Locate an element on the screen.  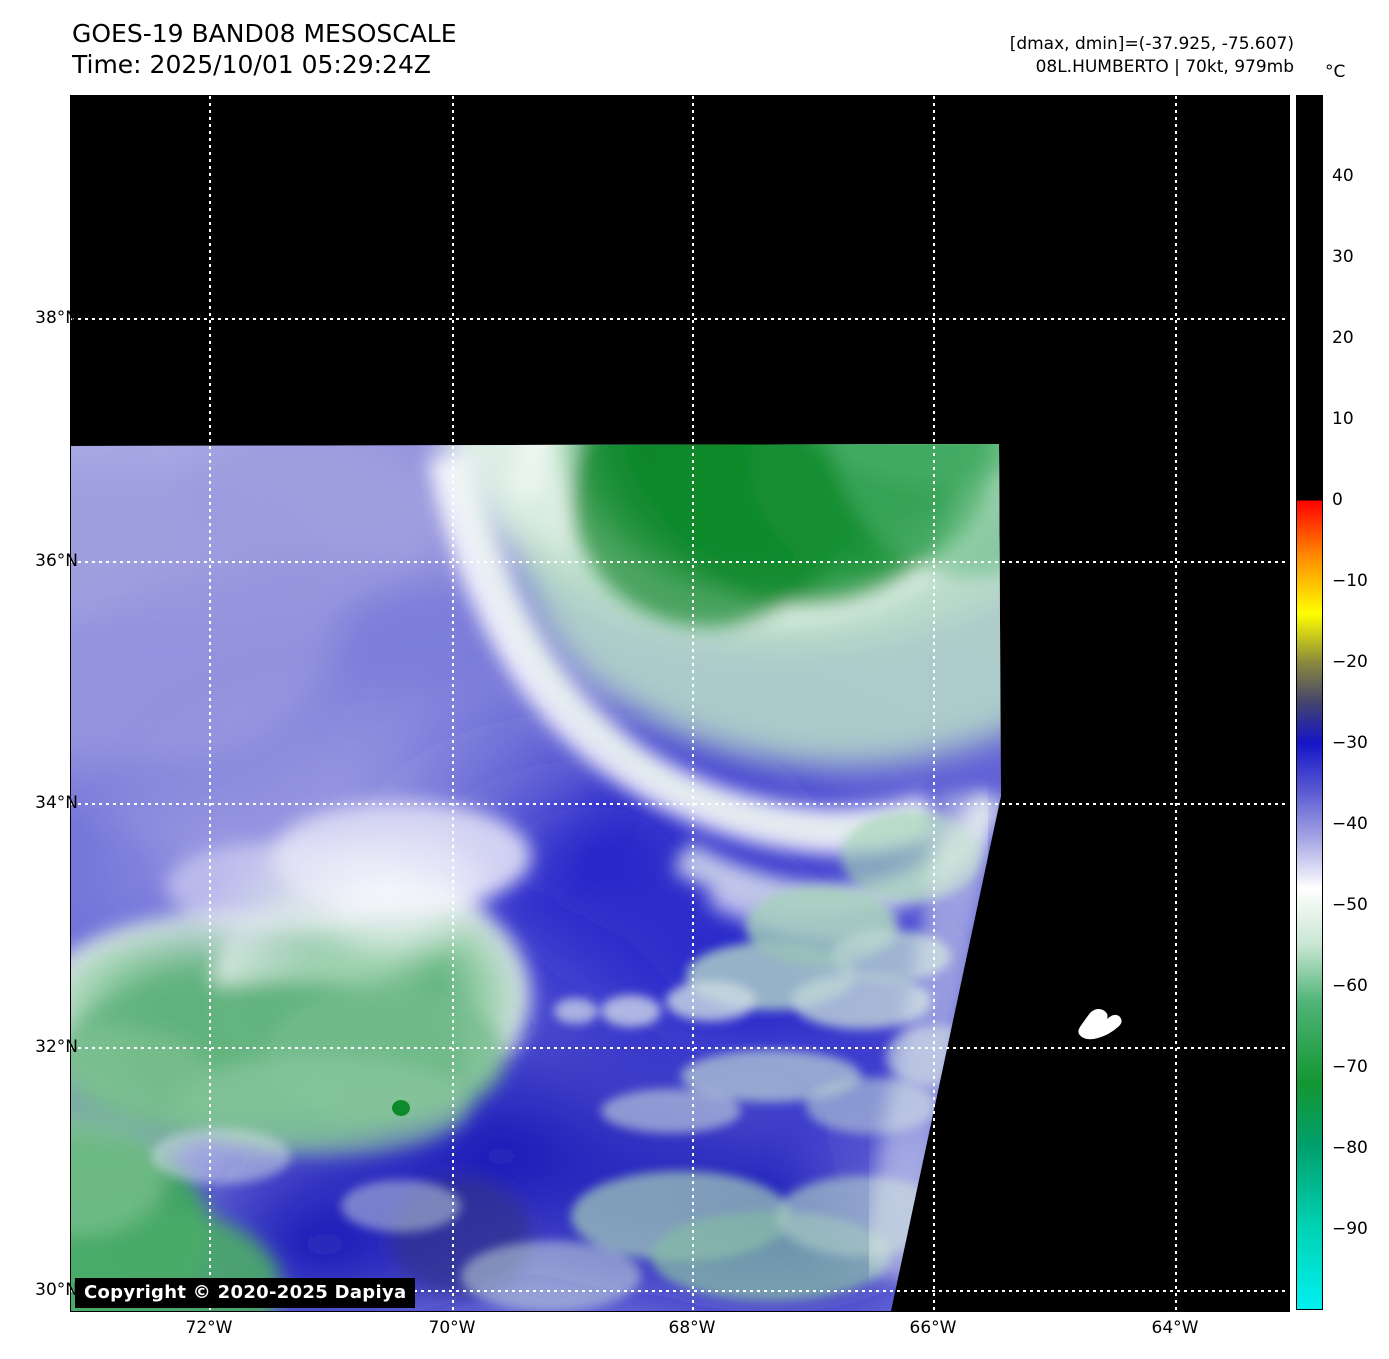
copyright-watermark: Copyright © 2020-2025 Dapiya is located at coordinates (245, 1293).